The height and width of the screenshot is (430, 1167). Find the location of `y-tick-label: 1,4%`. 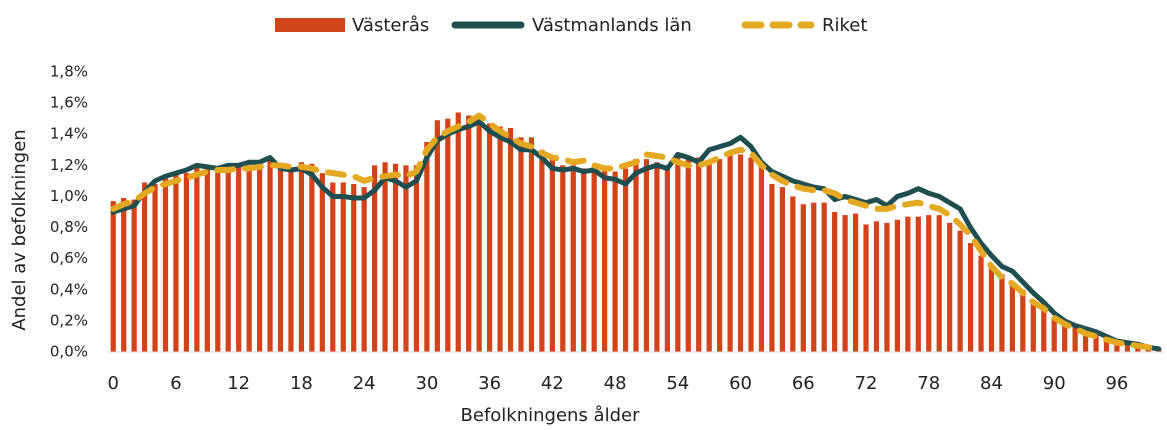

y-tick-label: 1,4% is located at coordinates (69, 134).